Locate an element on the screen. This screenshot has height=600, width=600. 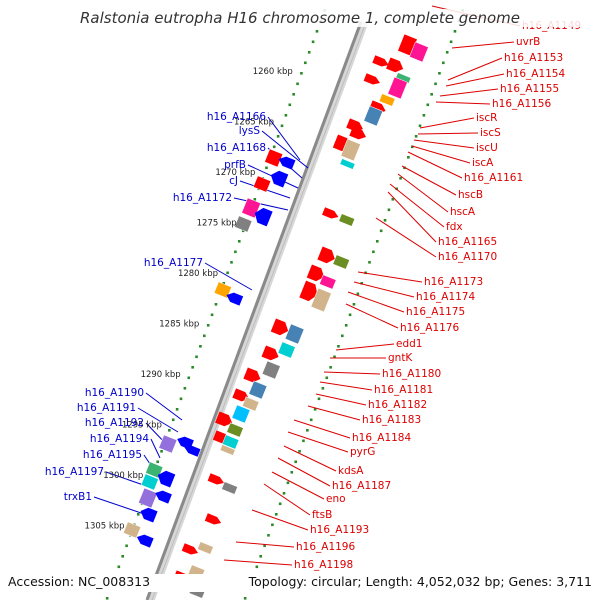
scale-label: 1270 kbp is located at coordinates (235, 173).